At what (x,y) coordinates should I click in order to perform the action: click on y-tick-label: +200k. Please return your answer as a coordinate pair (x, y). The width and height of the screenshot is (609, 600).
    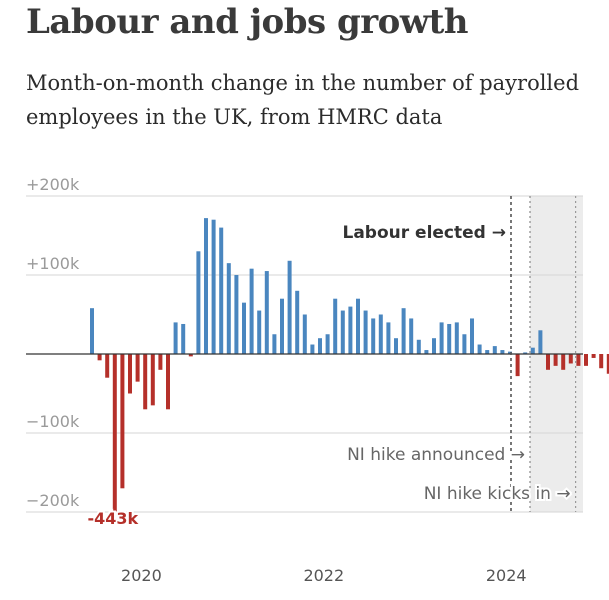
    Looking at the image, I should click on (53, 184).